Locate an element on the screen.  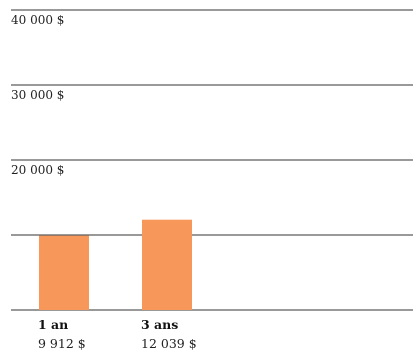
category-label: 1 an is located at coordinates (53, 324).